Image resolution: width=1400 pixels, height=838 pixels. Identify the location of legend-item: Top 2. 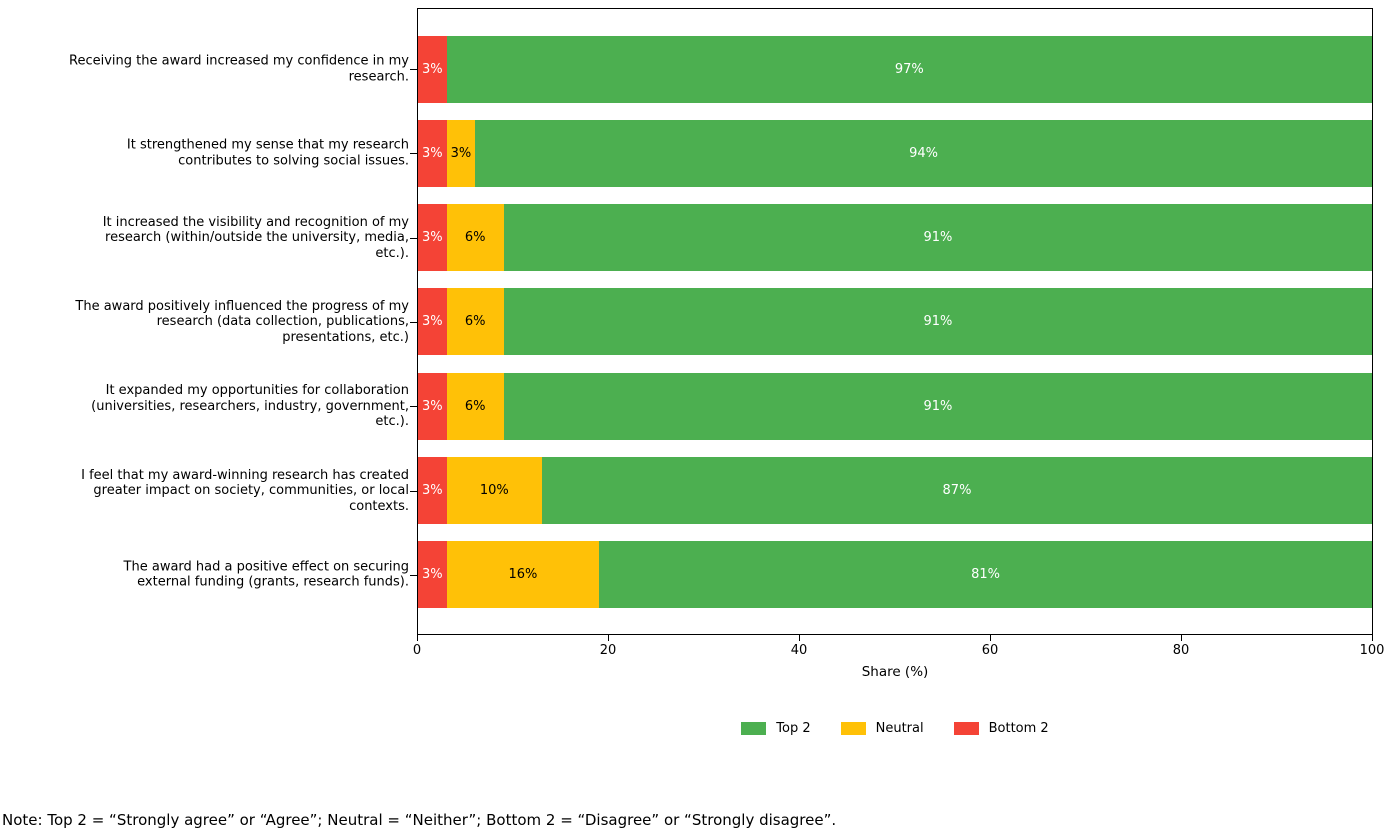
(776, 728).